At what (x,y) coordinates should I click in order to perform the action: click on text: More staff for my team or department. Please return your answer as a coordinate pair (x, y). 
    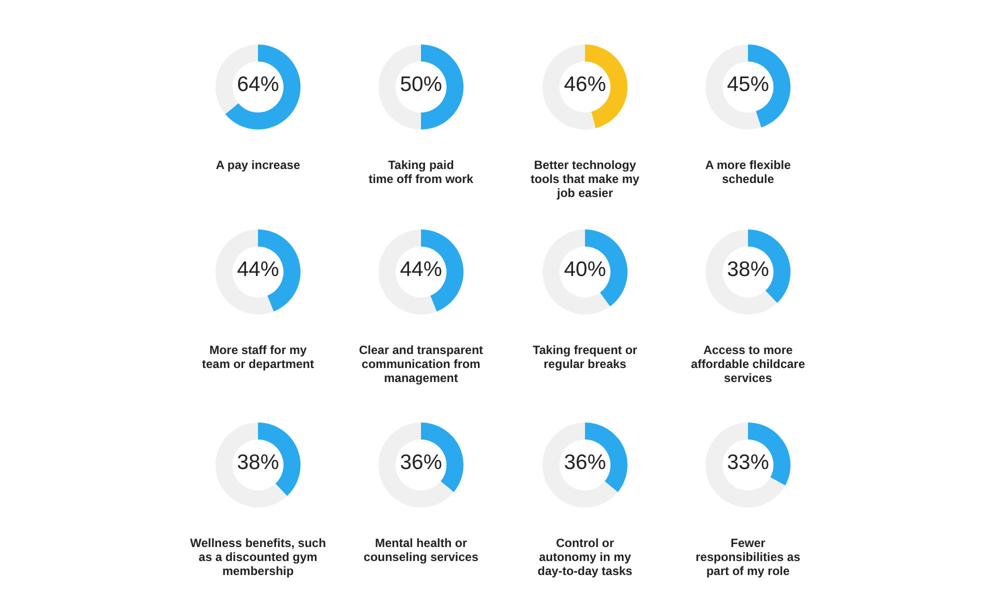
    Looking at the image, I should click on (258, 357).